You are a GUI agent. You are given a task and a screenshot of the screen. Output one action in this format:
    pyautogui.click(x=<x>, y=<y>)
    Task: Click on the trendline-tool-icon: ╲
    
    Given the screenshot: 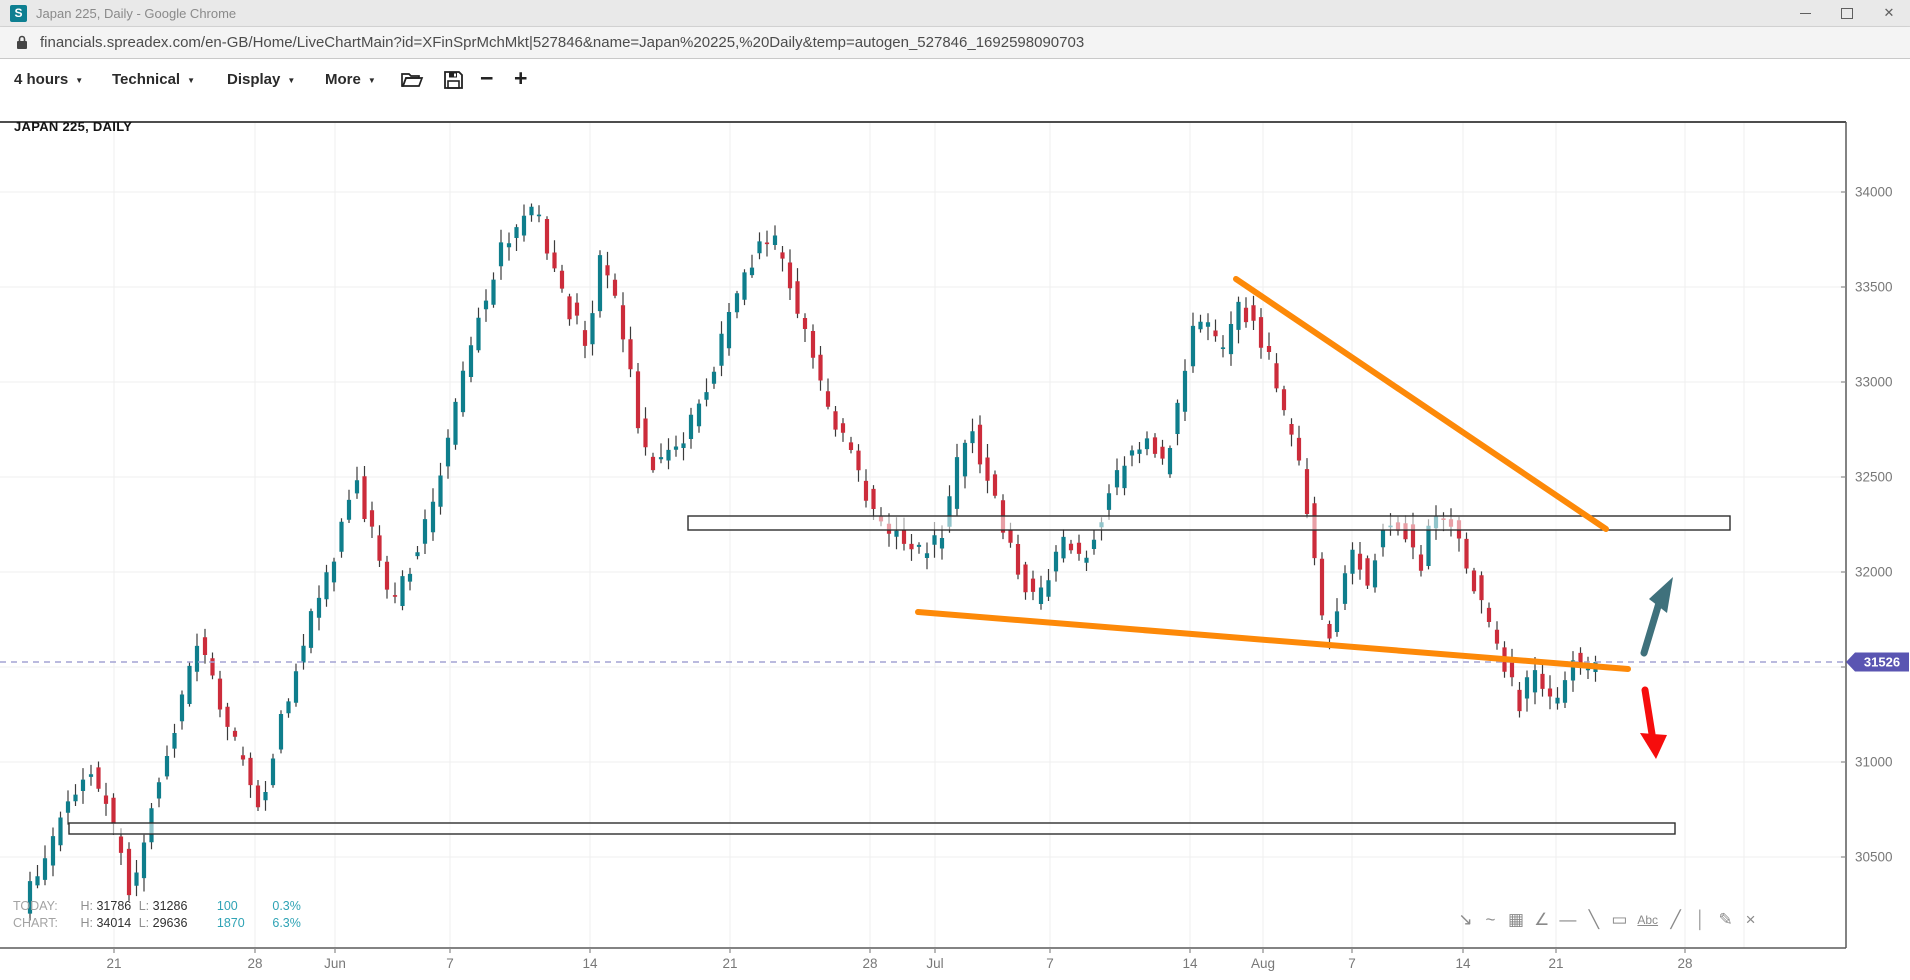 What is the action you would take?
    pyautogui.click(x=1593, y=919)
    